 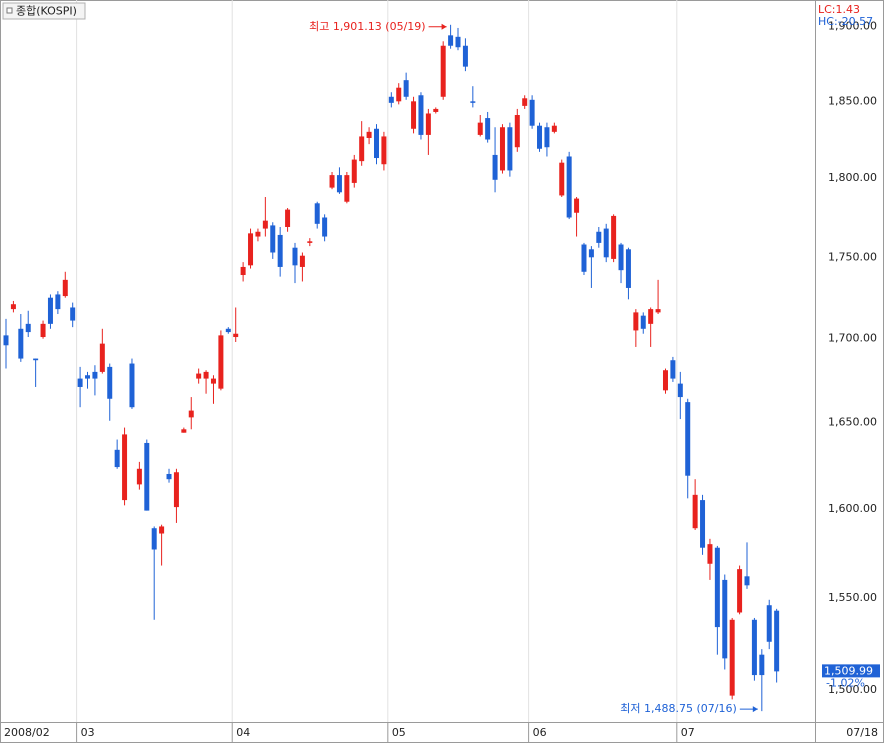 What do you see at coordinates (848, 670) in the screenshot?
I see `last-price-label: 1,509.99` at bounding box center [848, 670].